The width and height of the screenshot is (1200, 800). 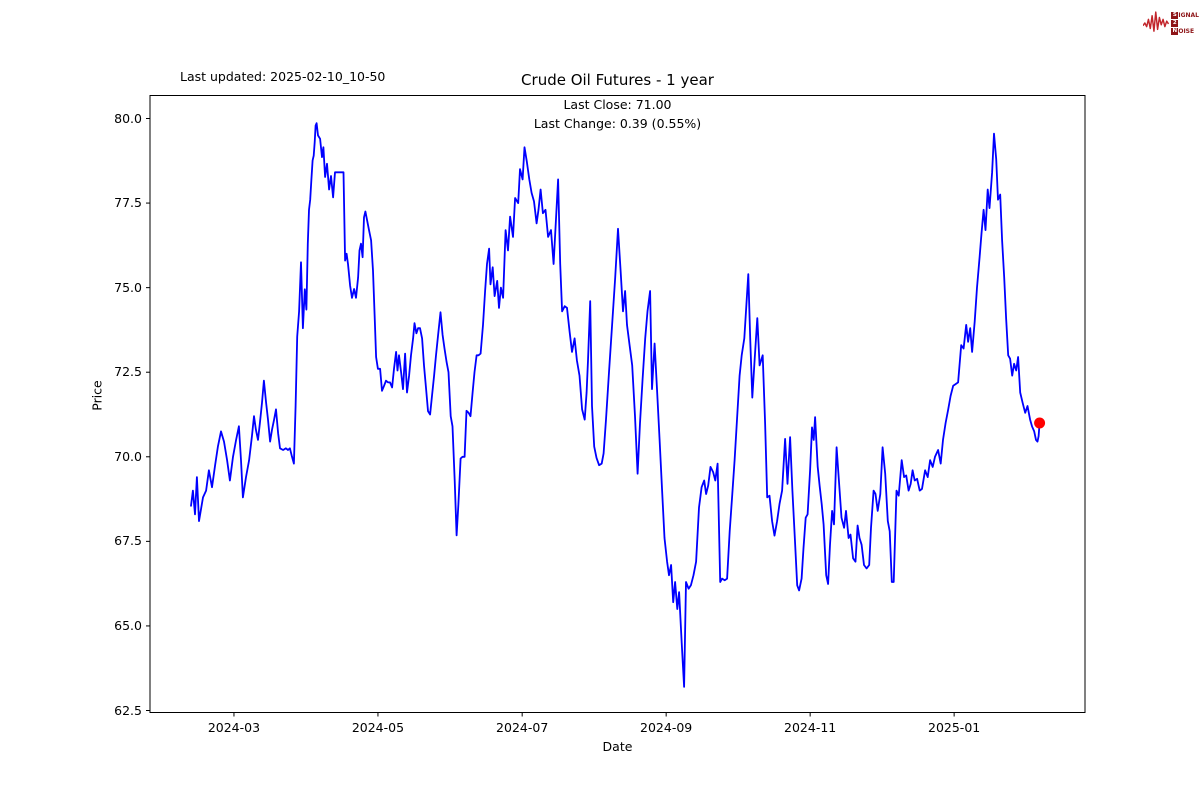 What do you see at coordinates (522, 727) in the screenshot?
I see `x-tick-label: 2024-07` at bounding box center [522, 727].